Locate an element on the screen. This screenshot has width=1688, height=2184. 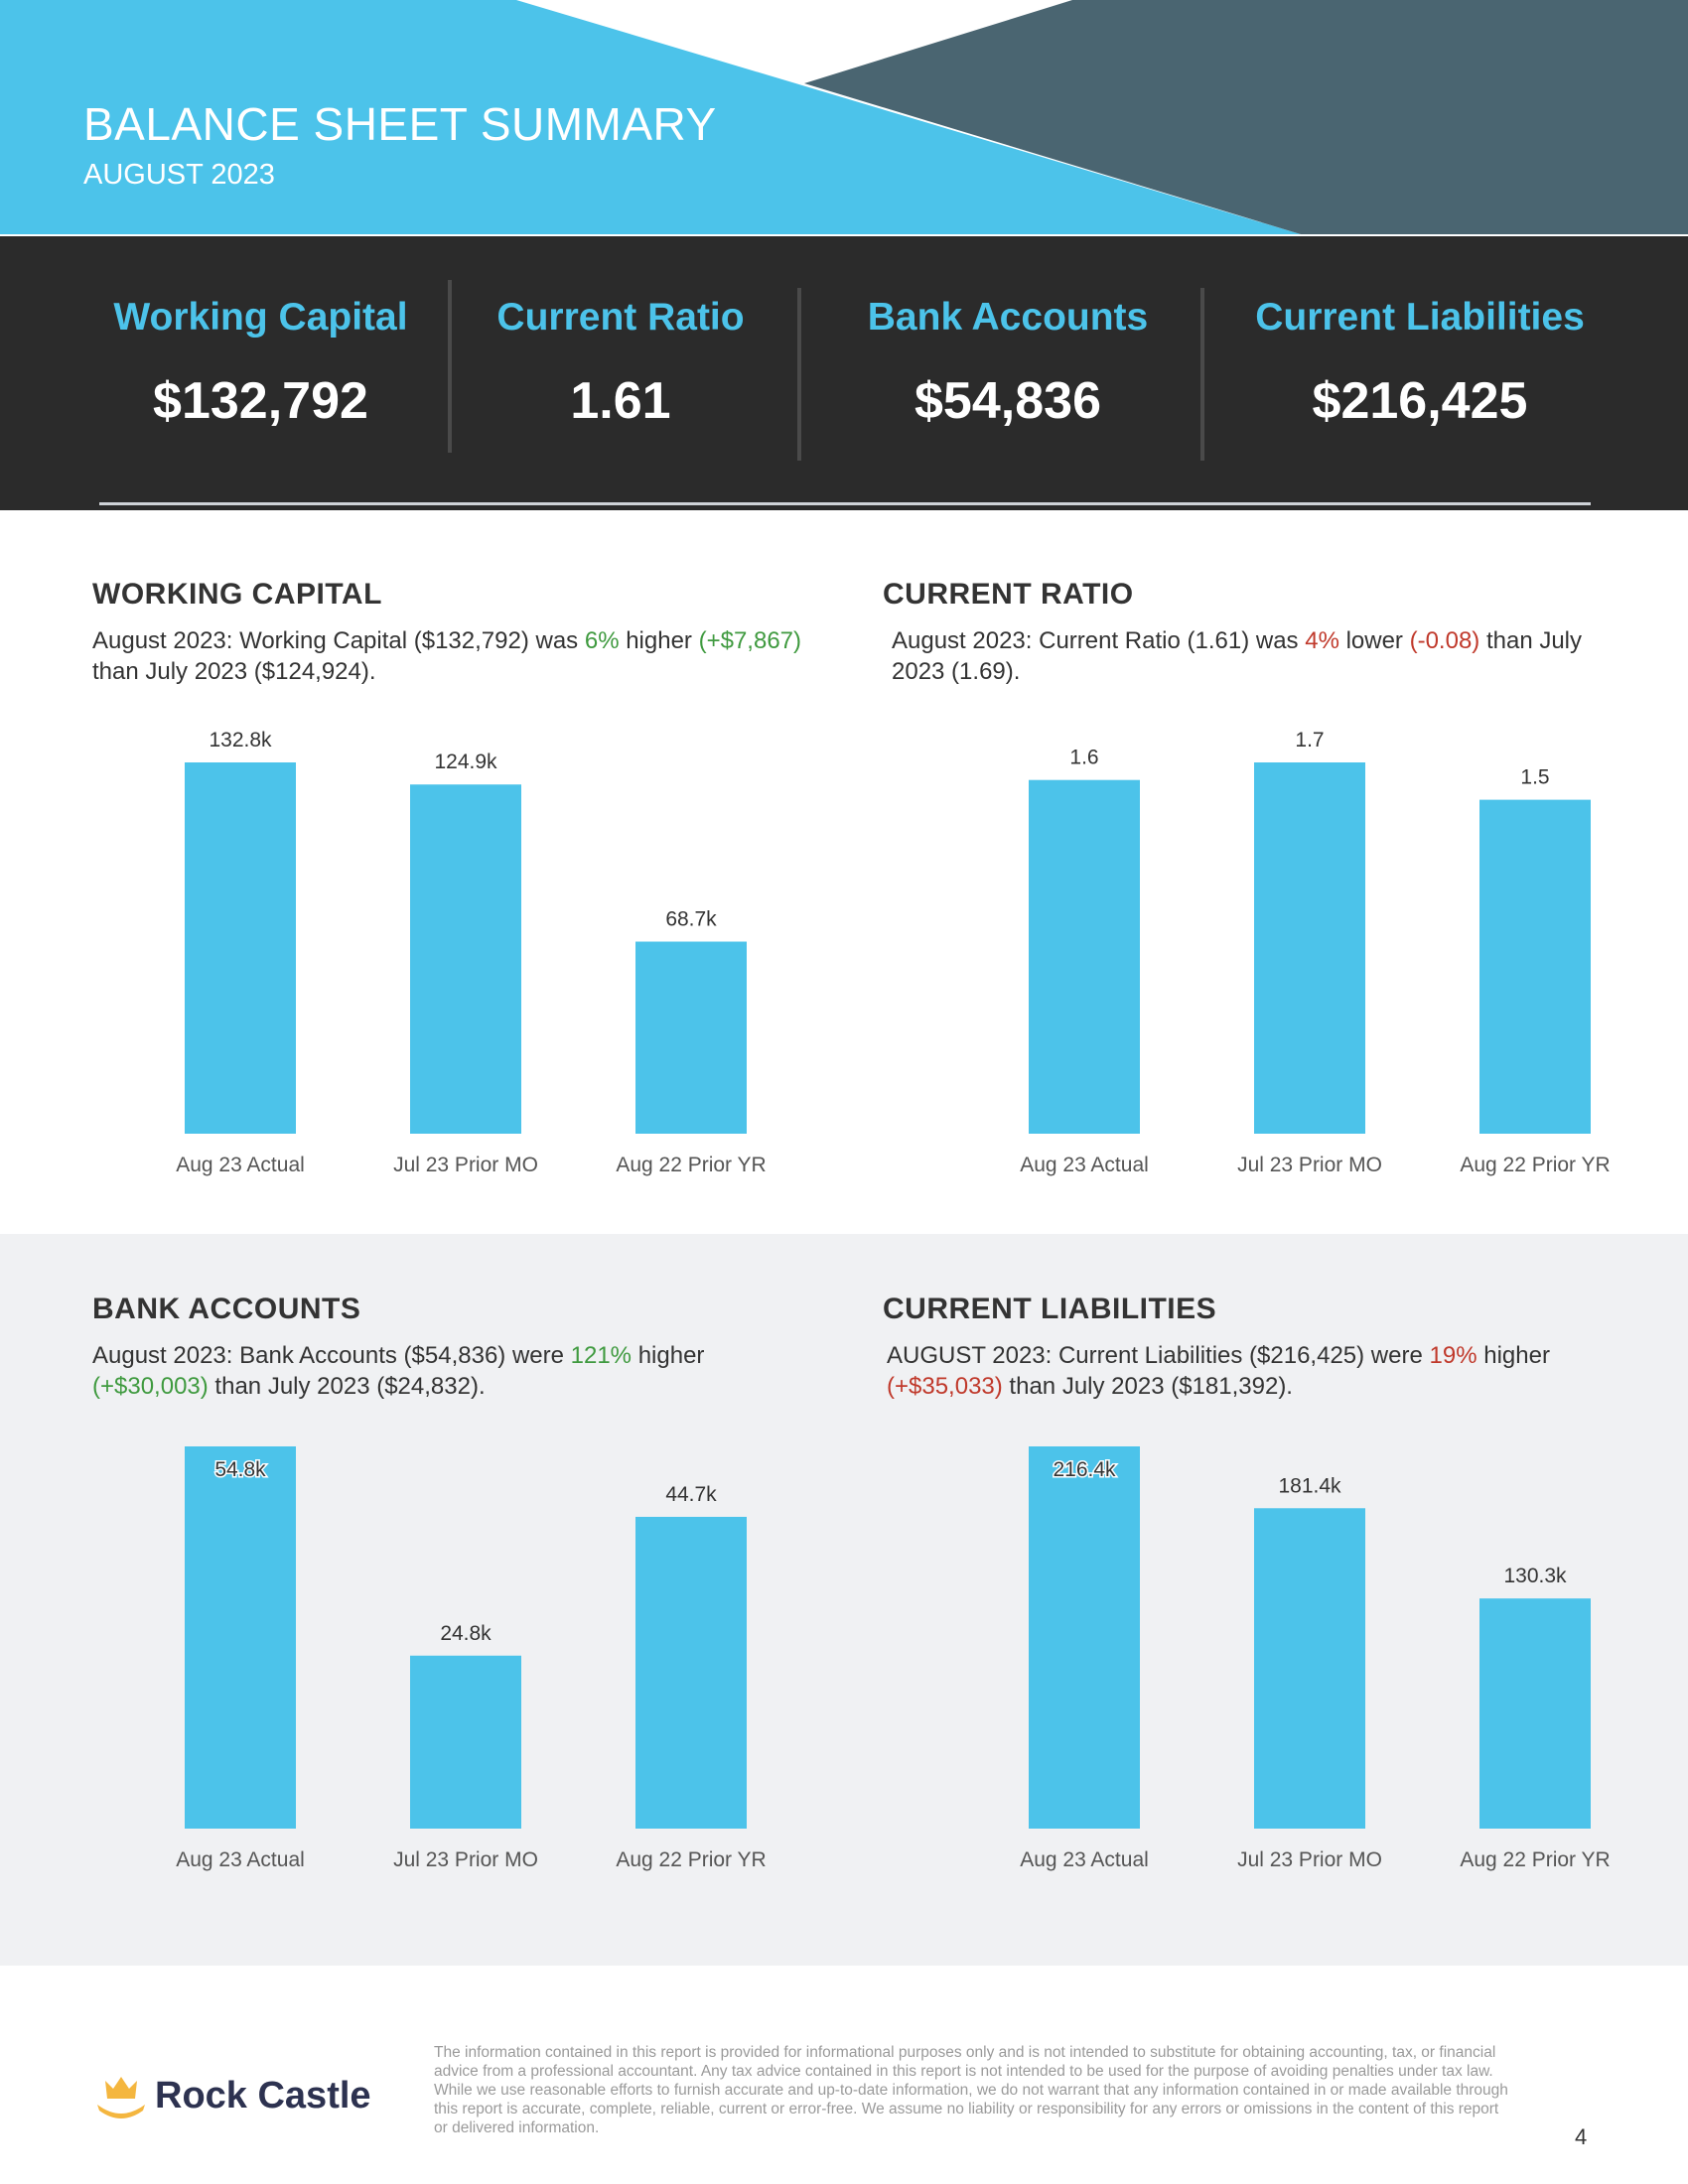
desc-percent: 19% is located at coordinates (1453, 1355).